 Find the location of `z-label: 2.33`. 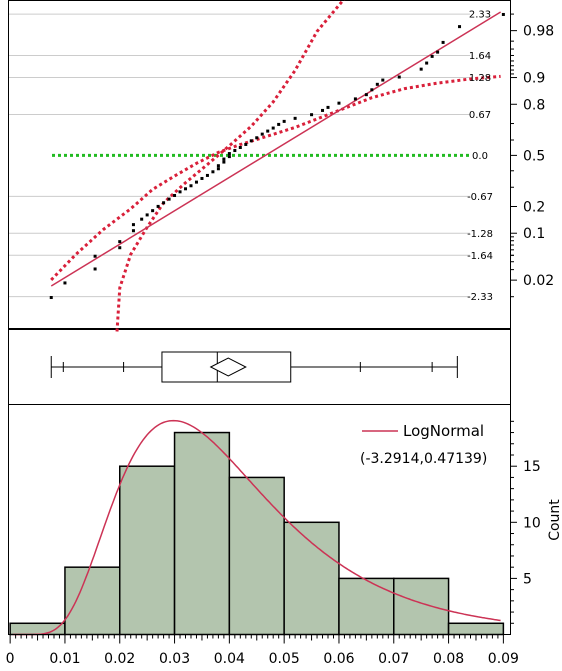

z-label: 2.33 is located at coordinates (480, 15).